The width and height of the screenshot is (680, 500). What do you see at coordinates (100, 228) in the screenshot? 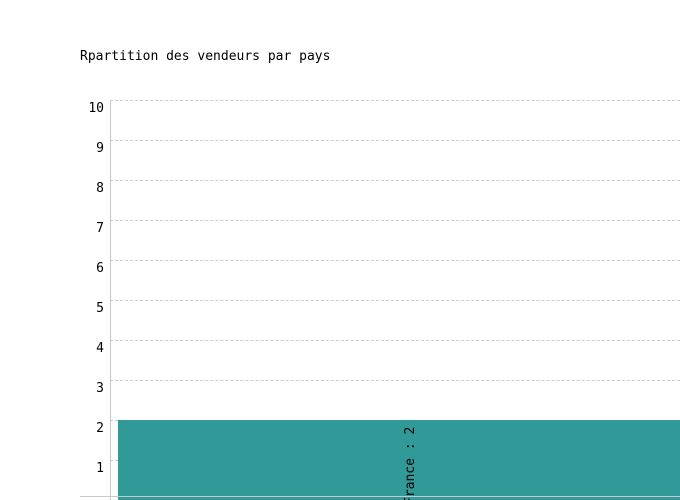
I see `y-axis-tick-label: 7` at bounding box center [100, 228].